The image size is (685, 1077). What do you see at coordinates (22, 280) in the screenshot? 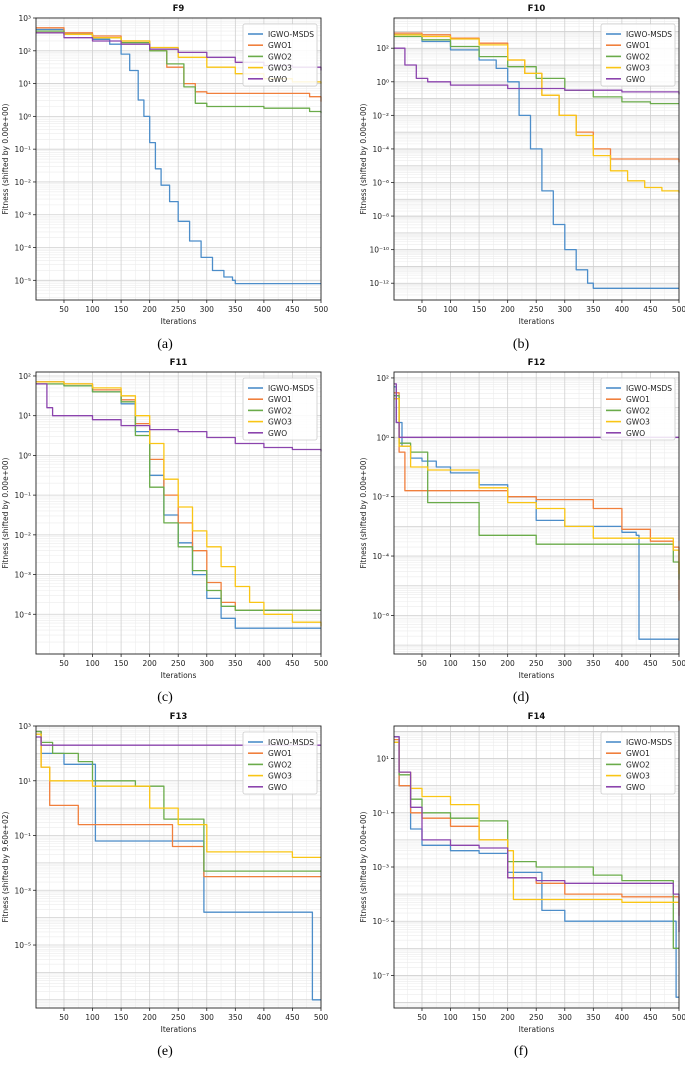
I see `y-tick-label: 10⁻⁵` at bounding box center [22, 280].